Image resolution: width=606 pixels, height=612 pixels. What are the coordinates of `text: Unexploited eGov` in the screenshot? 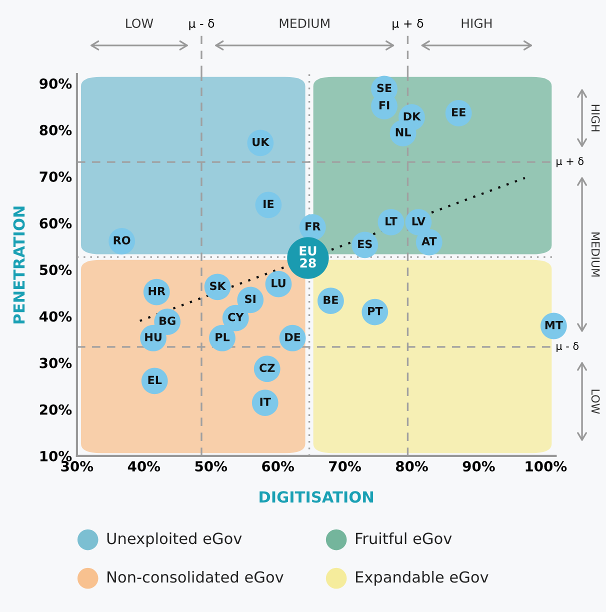 It's located at (174, 540).